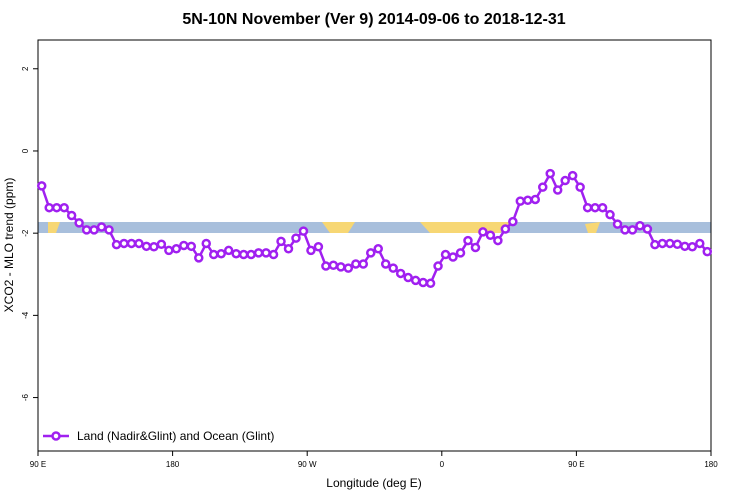 Image resolution: width=750 pixels, height=500 pixels. Describe the element at coordinates (25, 150) in the screenshot. I see `y-tick-label: 0` at that location.